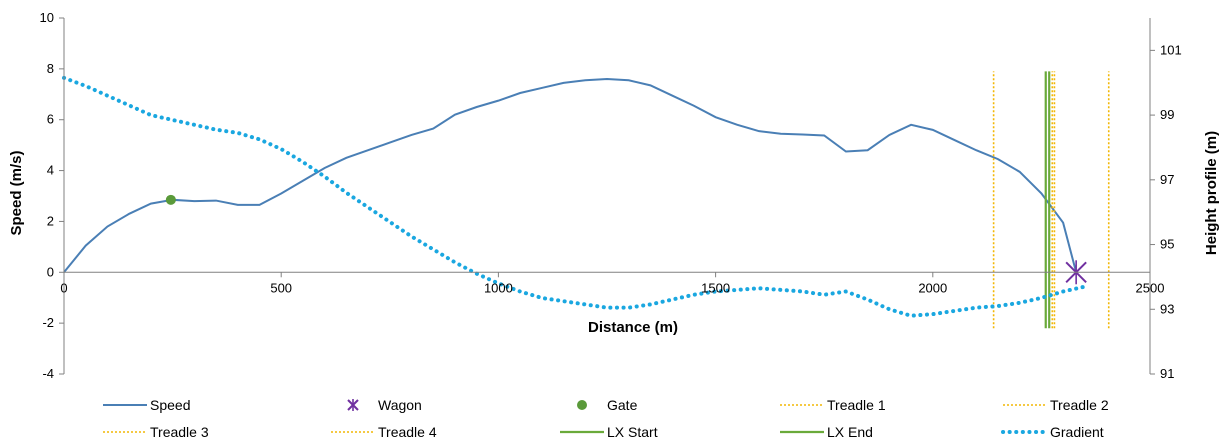 Image resolution: width=1231 pixels, height=441 pixels. Describe the element at coordinates (1167, 179) in the screenshot. I see `y2-tick-label: 97` at that location.